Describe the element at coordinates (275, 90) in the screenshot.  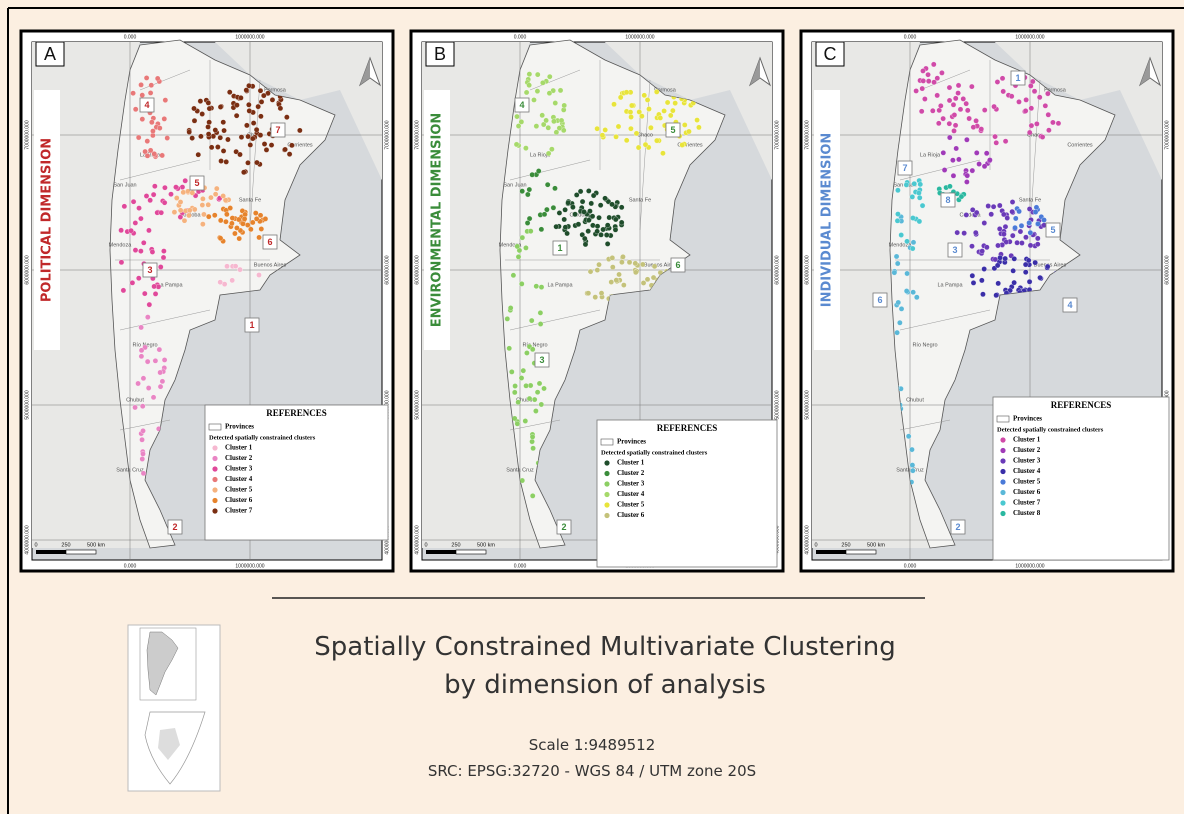
I see `province-name: Formosa` at that location.